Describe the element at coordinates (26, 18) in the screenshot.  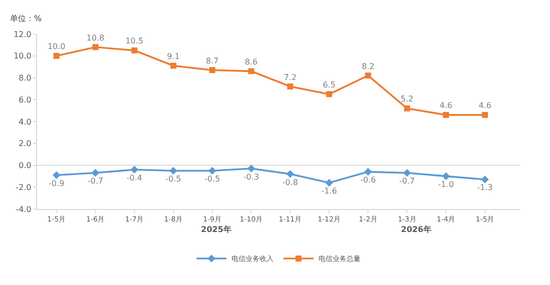
I see `y-axis-title: 单位：%` at that location.